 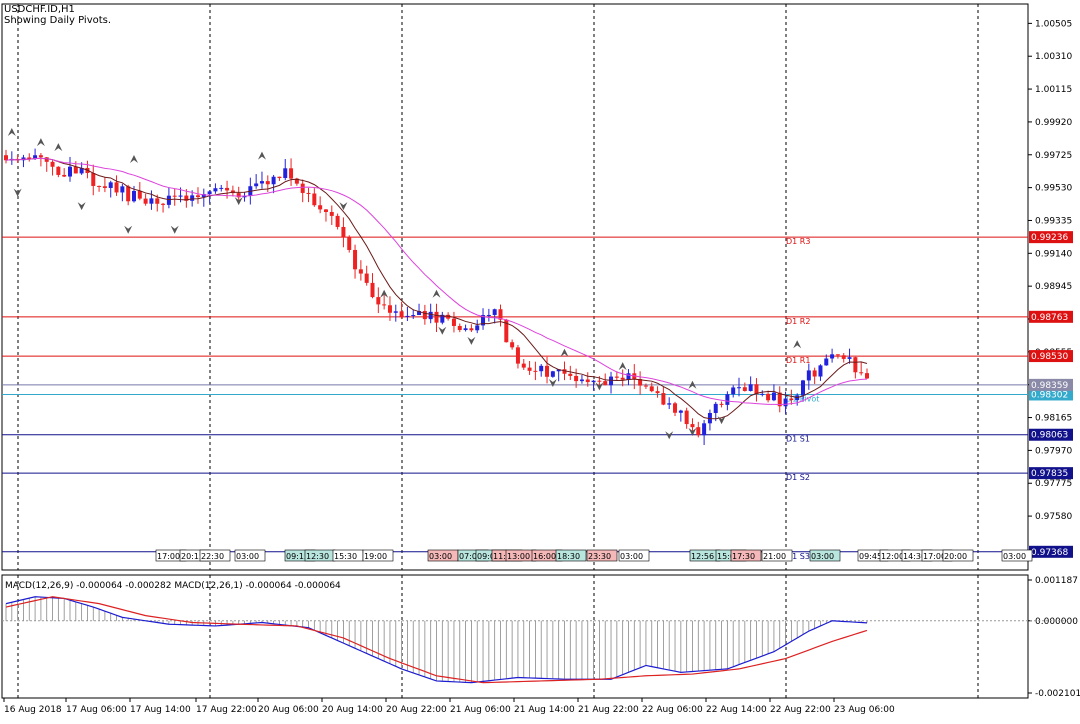 I want to click on signal-line, so click(x=436, y=640).